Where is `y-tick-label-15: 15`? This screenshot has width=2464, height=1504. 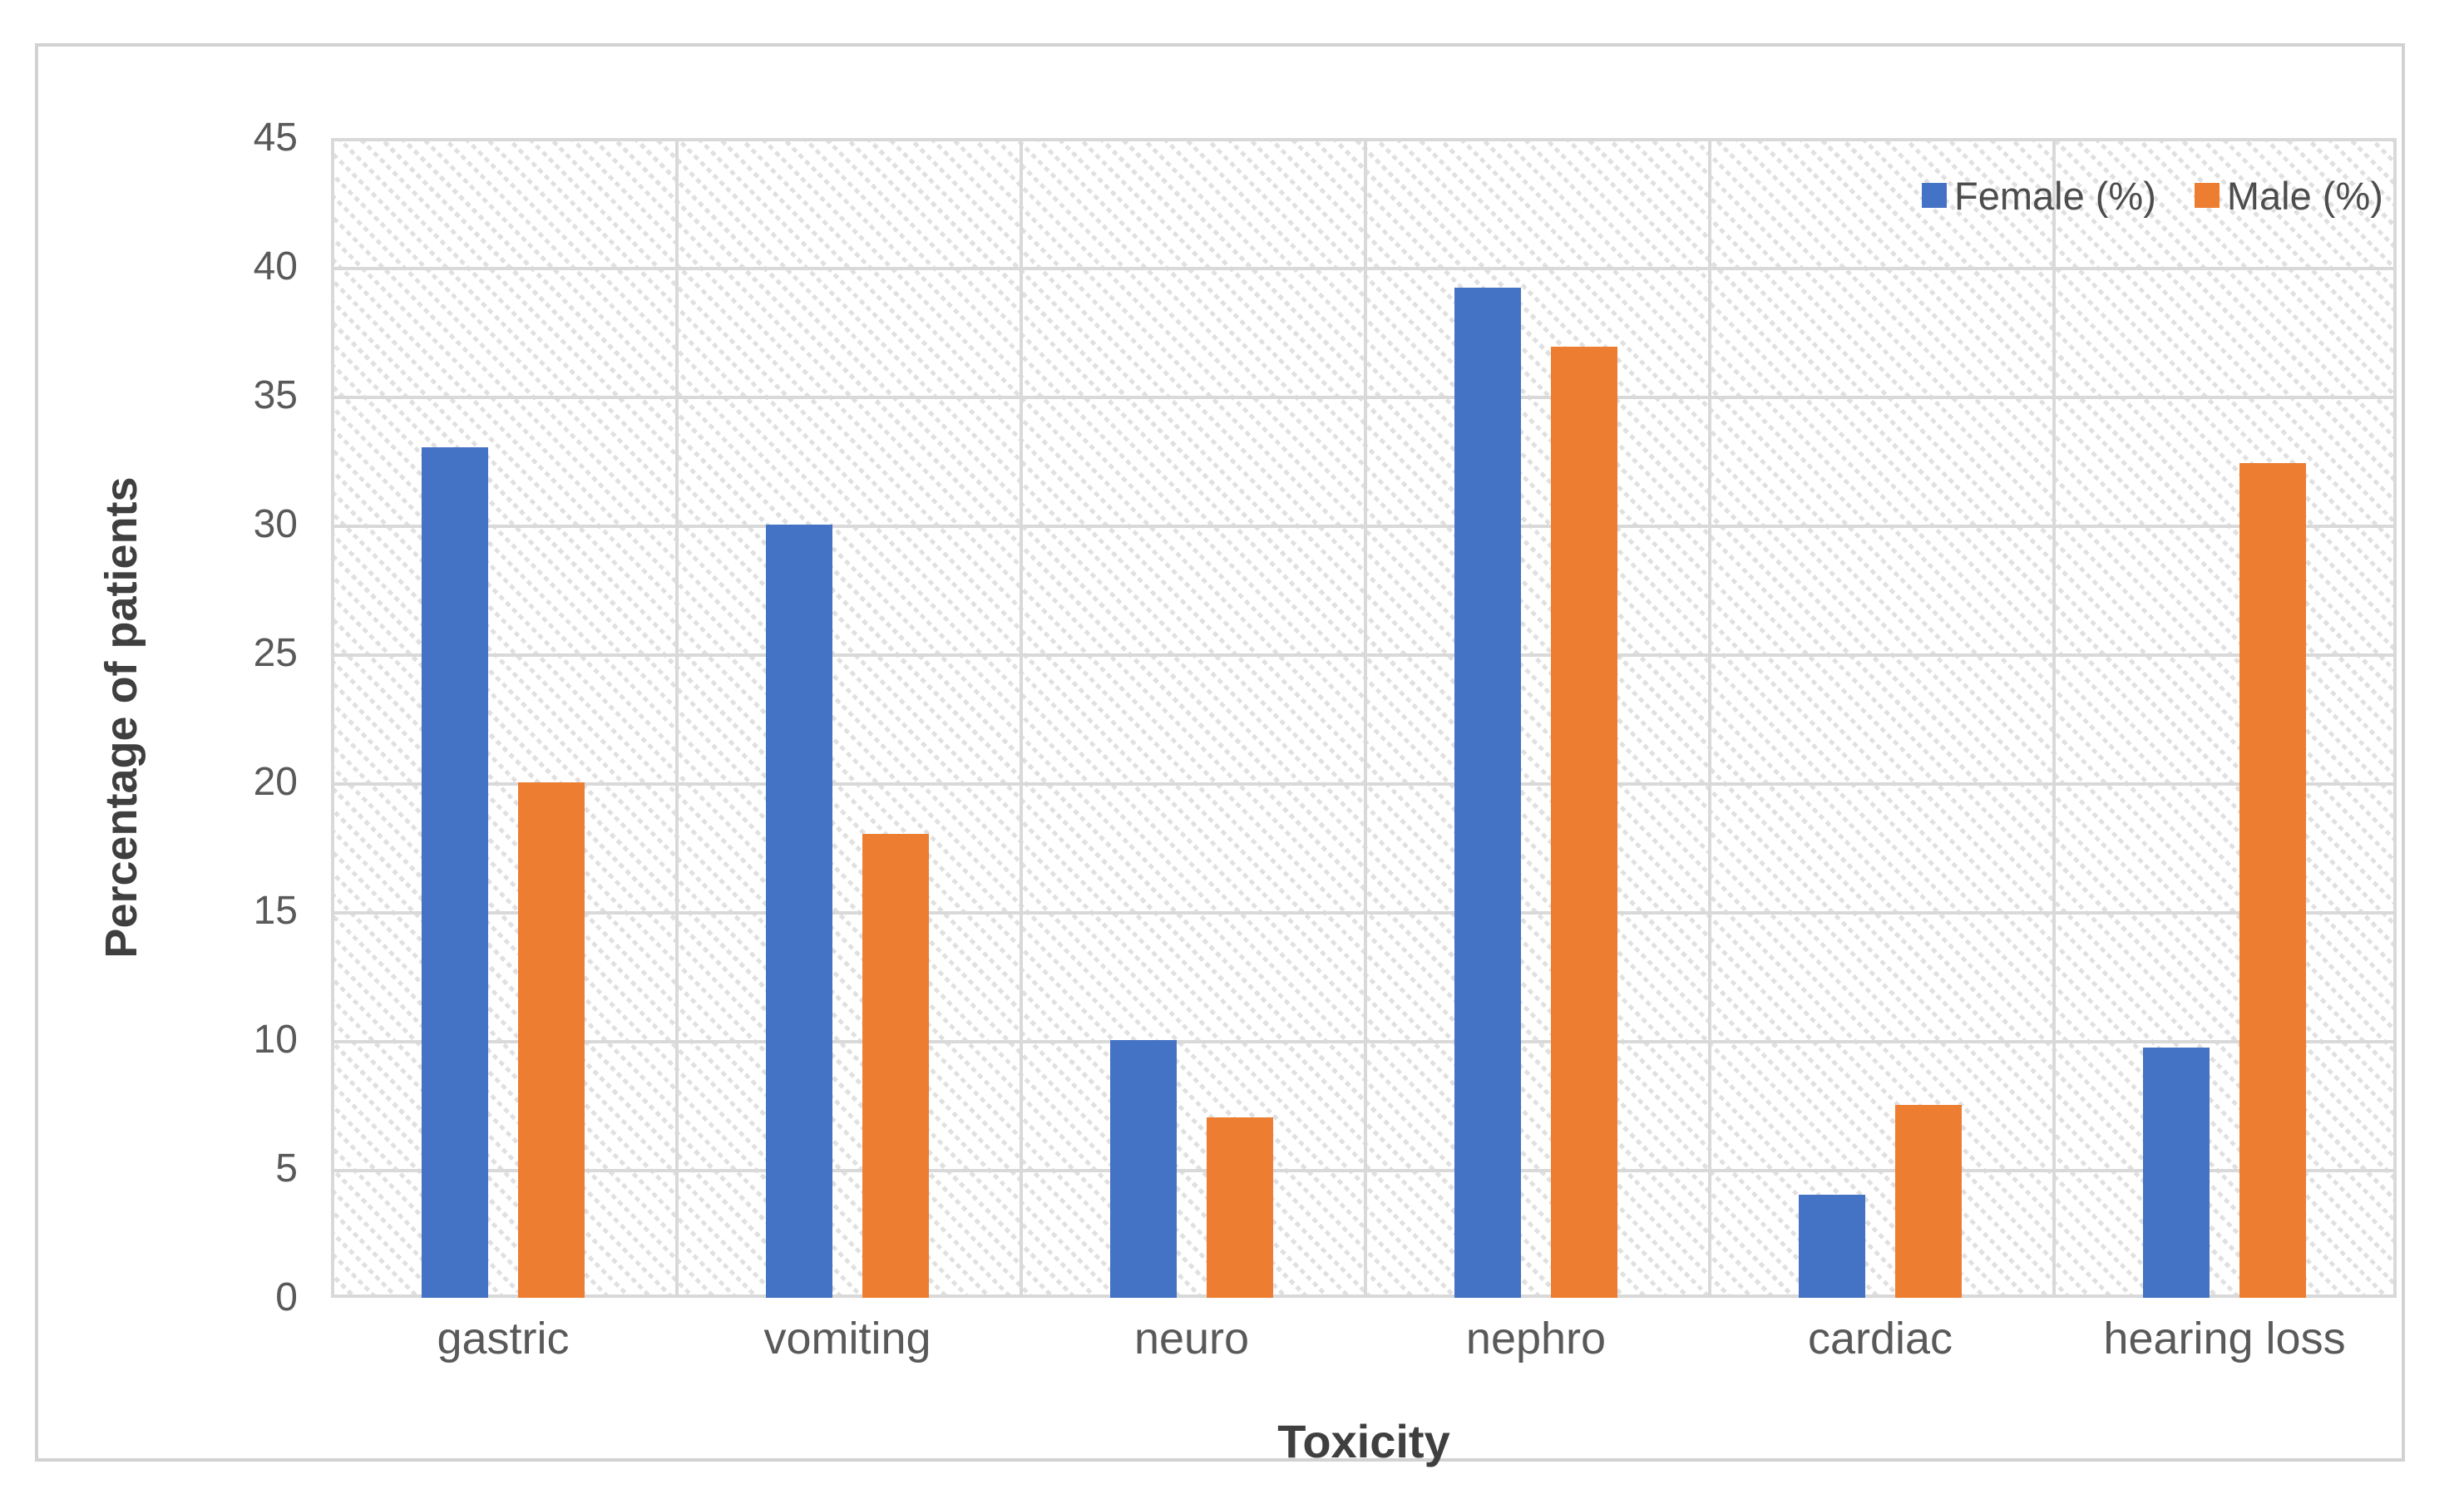
y-tick-label-15: 15 is located at coordinates (276, 911).